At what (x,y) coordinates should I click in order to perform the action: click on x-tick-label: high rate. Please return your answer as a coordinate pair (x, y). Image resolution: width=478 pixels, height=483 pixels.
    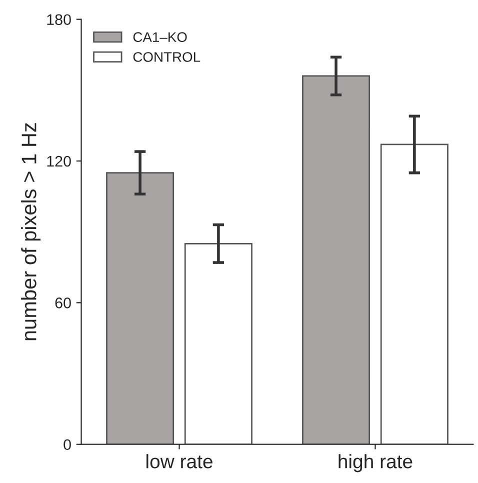
    Looking at the image, I should click on (375, 463).